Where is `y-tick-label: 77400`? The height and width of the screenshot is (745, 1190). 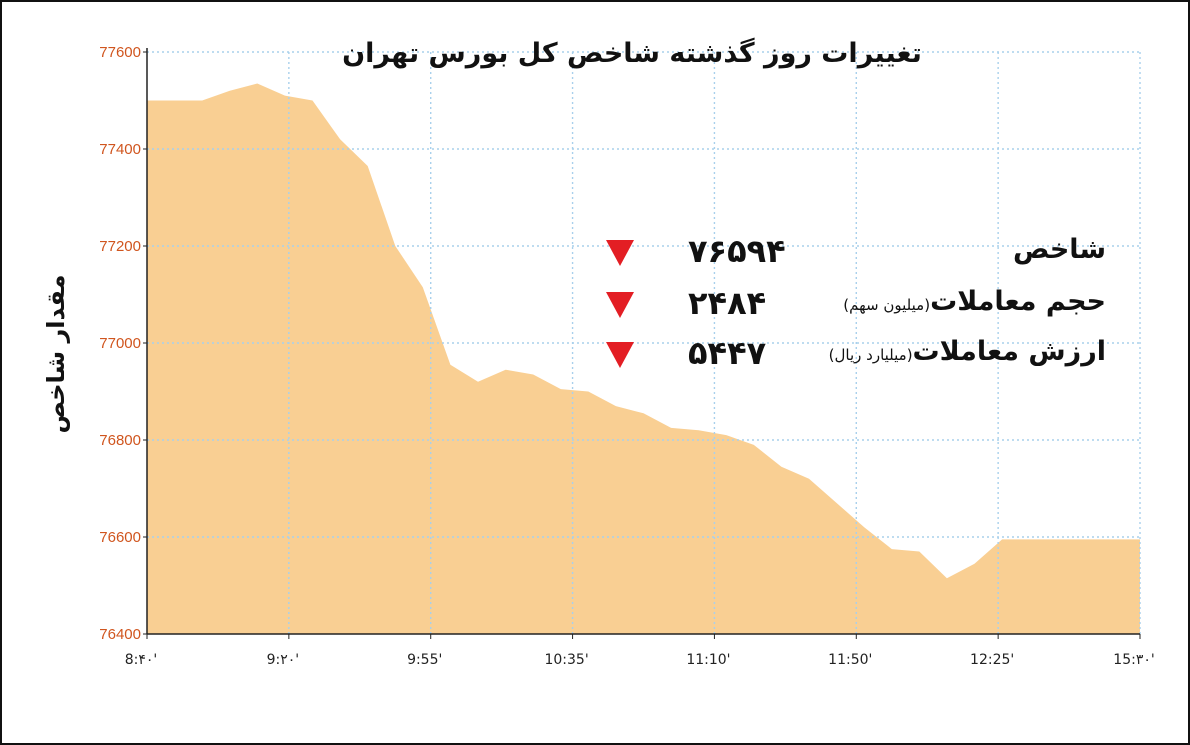
y-tick-label: 77400 is located at coordinates (120, 149).